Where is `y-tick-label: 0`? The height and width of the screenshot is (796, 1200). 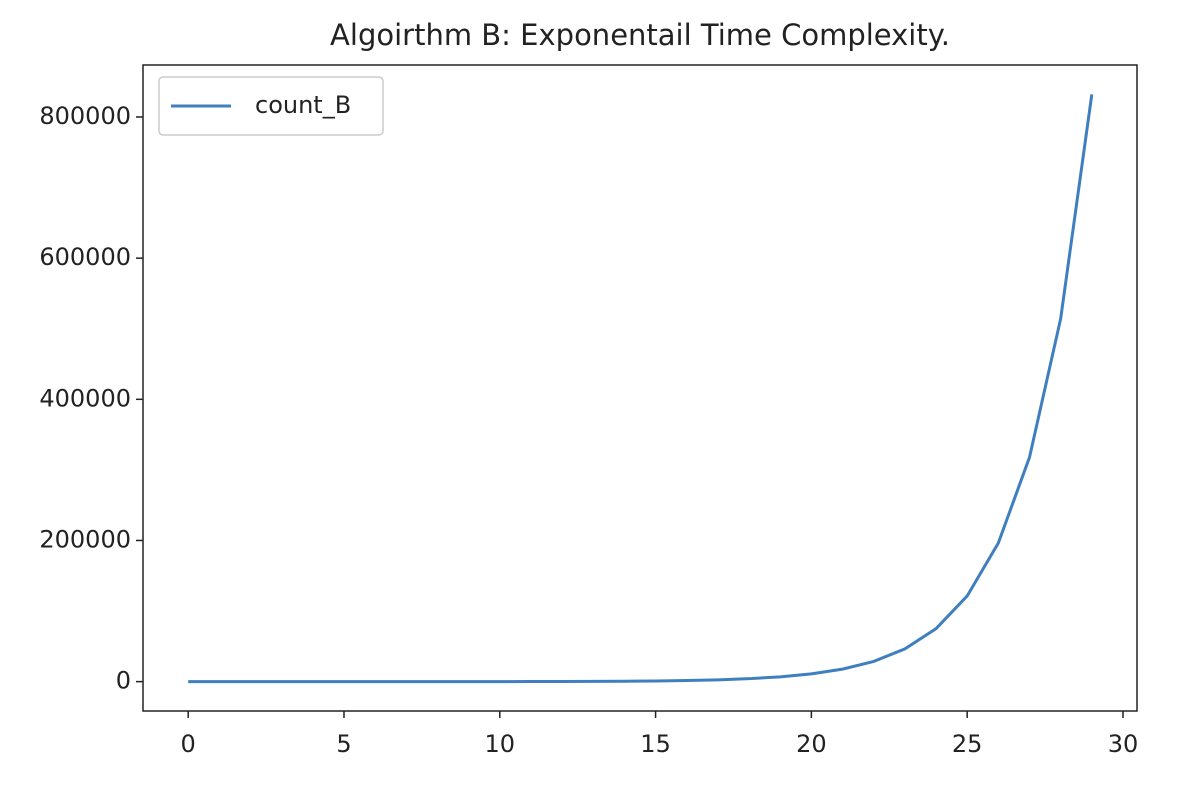 y-tick-label: 0 is located at coordinates (123, 681).